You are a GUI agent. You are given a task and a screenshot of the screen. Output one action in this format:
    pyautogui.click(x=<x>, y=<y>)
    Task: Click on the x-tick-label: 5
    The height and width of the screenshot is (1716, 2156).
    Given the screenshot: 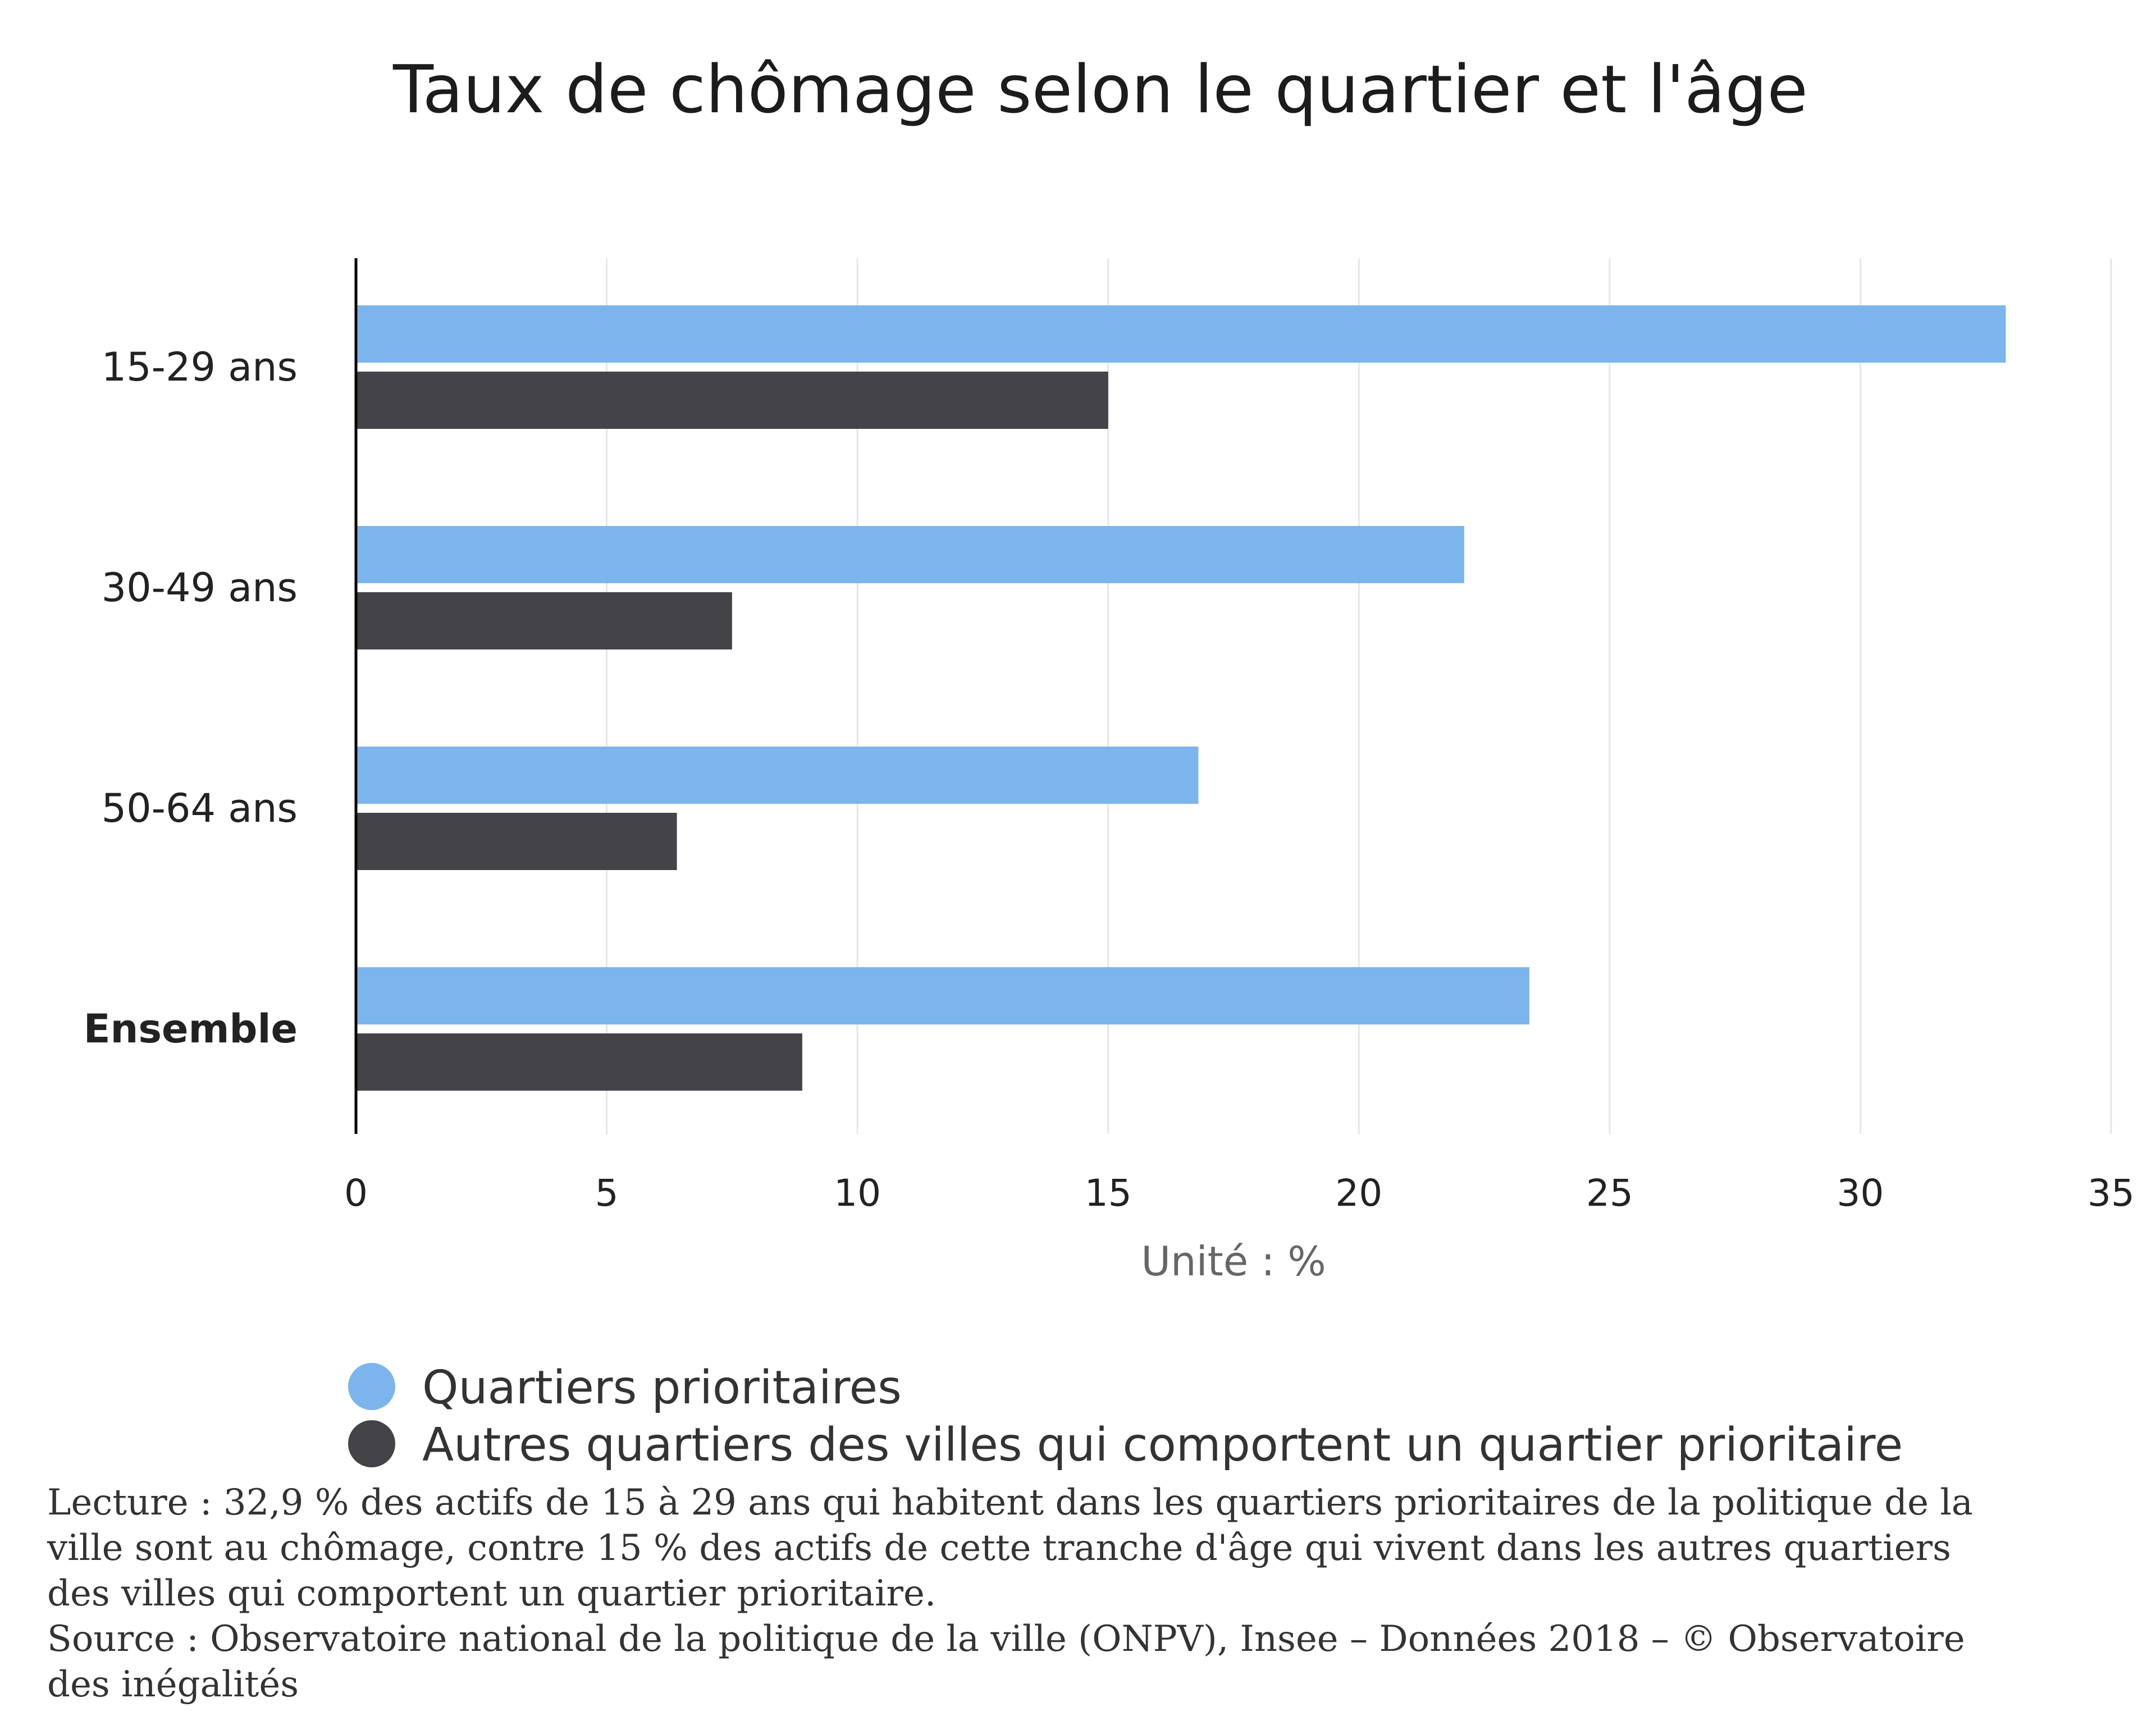 What is the action you would take?
    pyautogui.click(x=607, y=1193)
    